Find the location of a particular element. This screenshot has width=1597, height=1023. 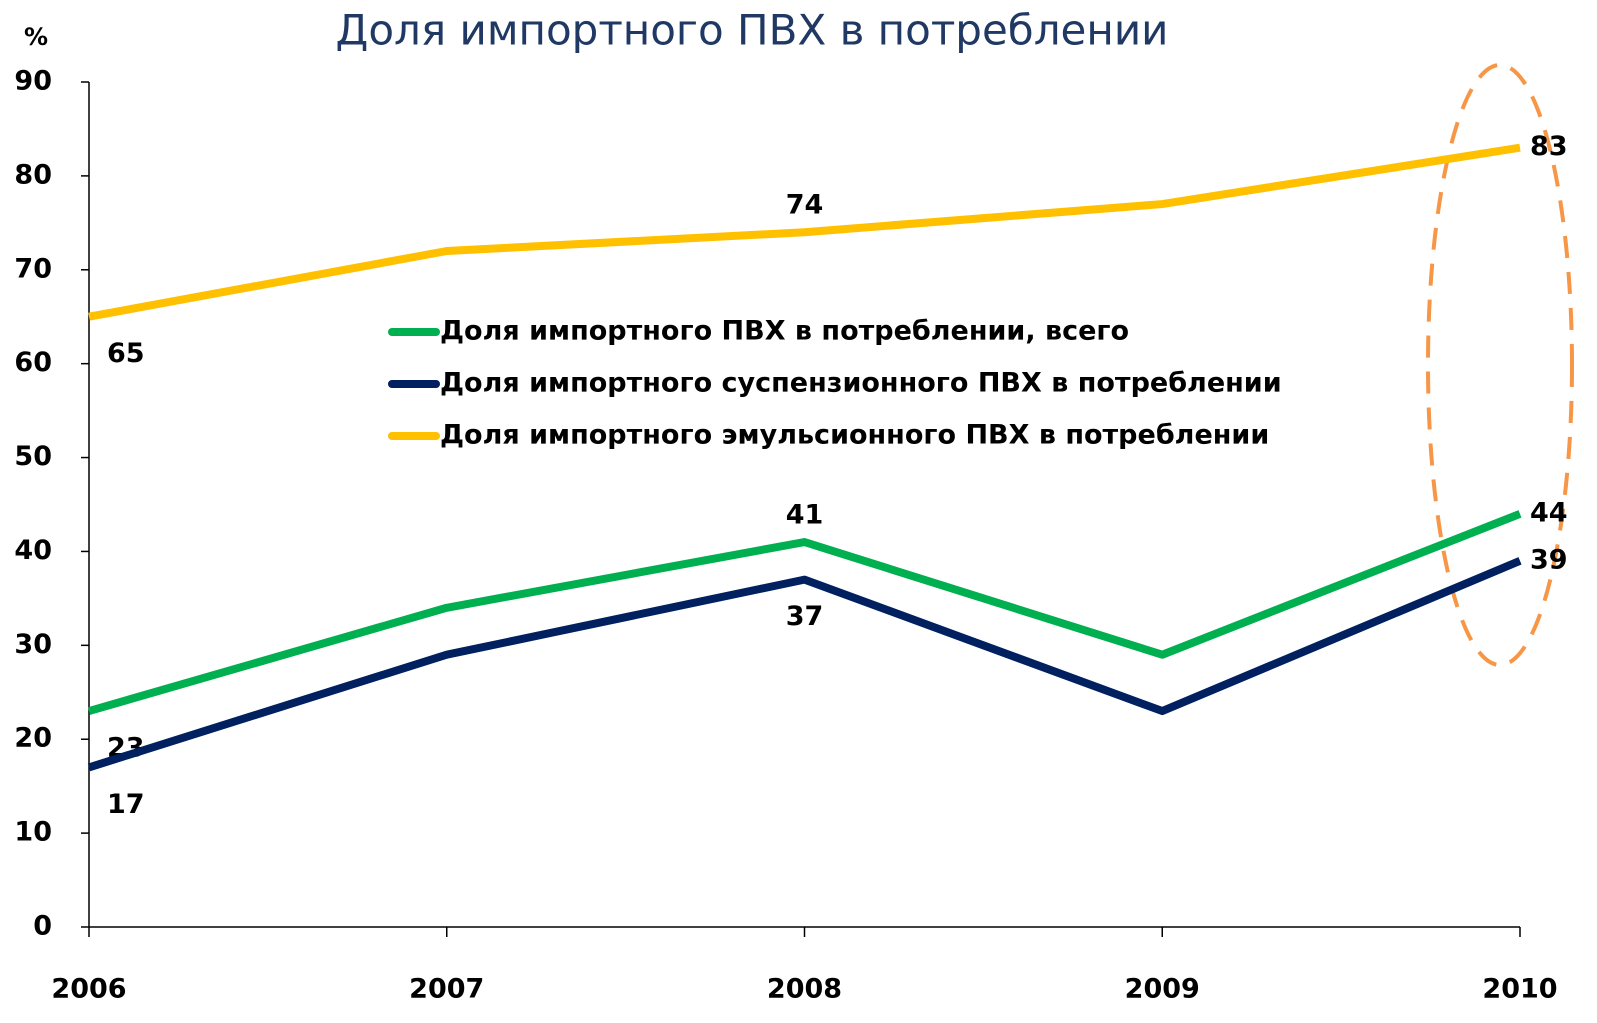

x-tick-label: 2009 is located at coordinates (1162, 989).